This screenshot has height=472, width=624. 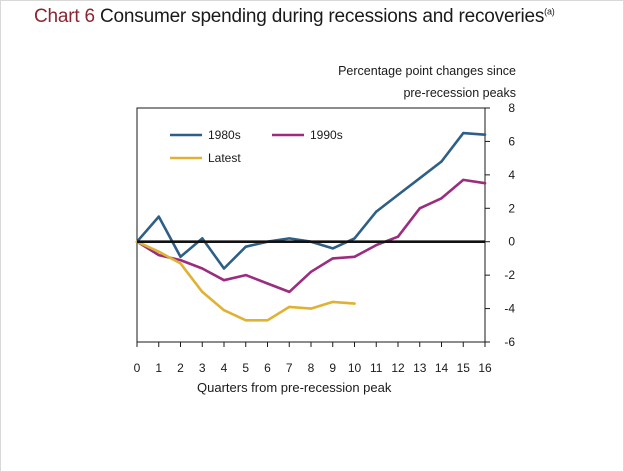 What do you see at coordinates (420, 368) in the screenshot?
I see `x-tick-label: 13` at bounding box center [420, 368].